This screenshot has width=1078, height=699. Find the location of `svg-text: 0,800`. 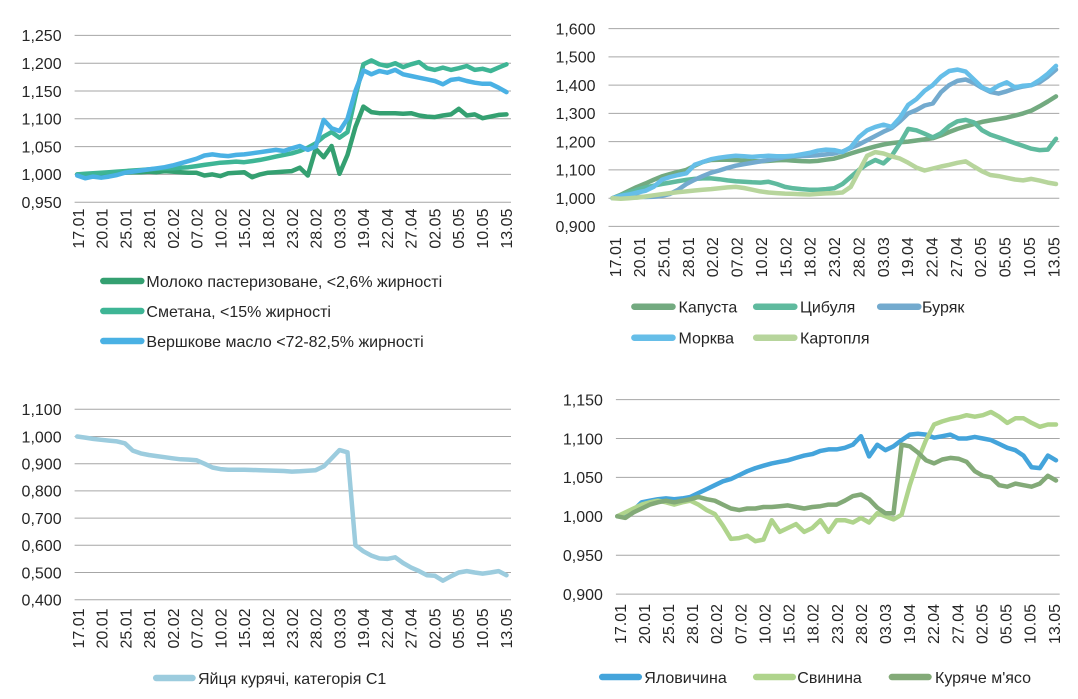

svg-text: 0,800 is located at coordinates (42, 492).